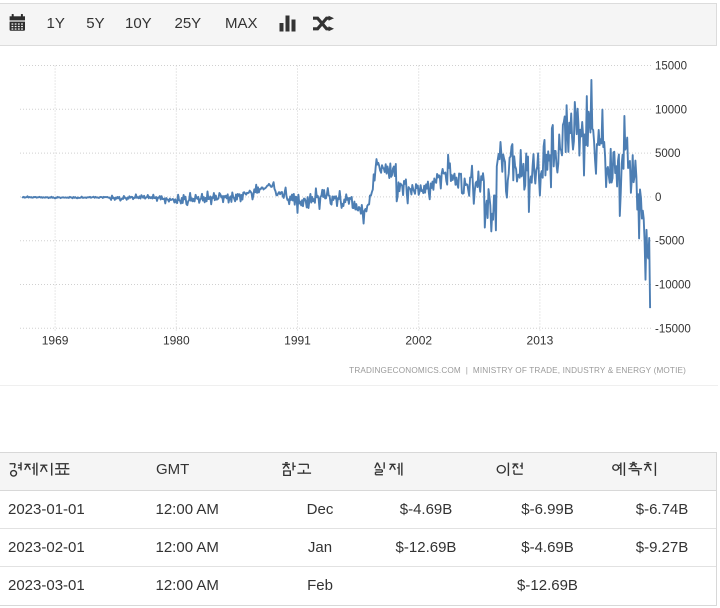 The width and height of the screenshot is (720, 608). Describe the element at coordinates (418, 341) in the screenshot. I see `svg-text: 2002` at that location.